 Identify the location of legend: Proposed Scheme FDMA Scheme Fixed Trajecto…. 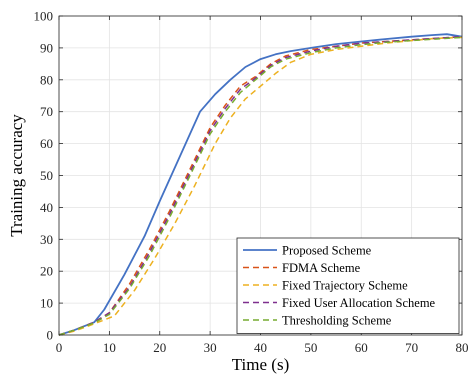
(348, 285).